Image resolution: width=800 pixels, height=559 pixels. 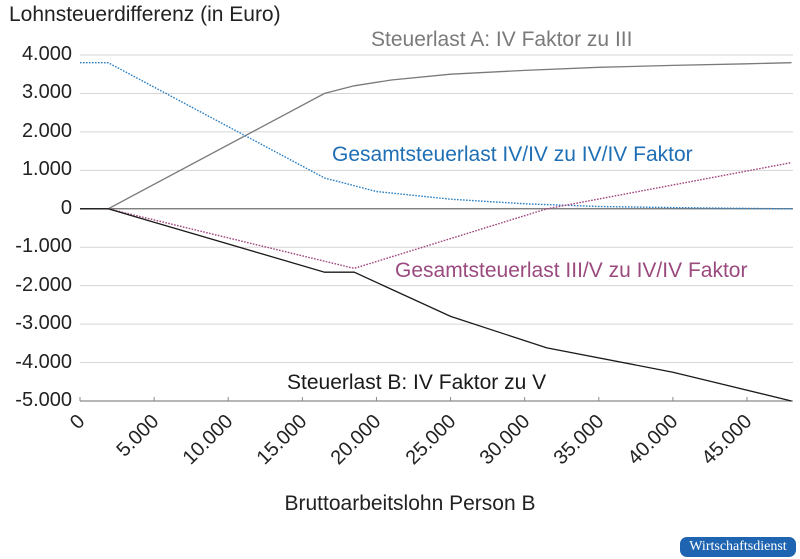 I want to click on series-label-gesamt-iv-iv: Gesamtsteuerlast IV/IV zu IV/IV Faktor, so click(x=512, y=154).